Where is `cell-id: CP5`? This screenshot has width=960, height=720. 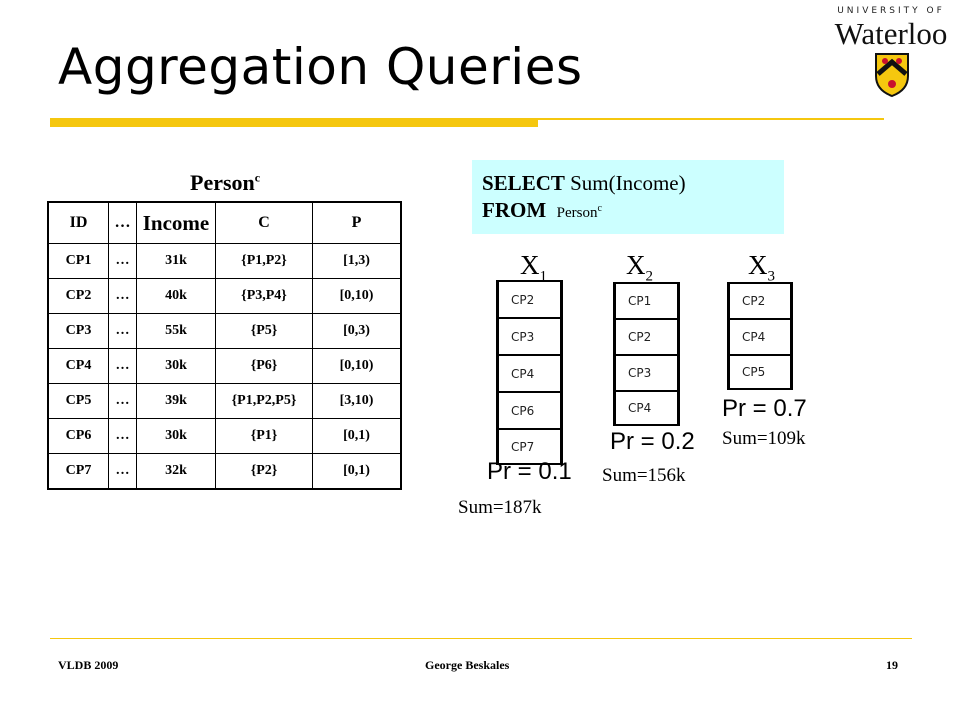 cell-id: CP5 is located at coordinates (78, 401).